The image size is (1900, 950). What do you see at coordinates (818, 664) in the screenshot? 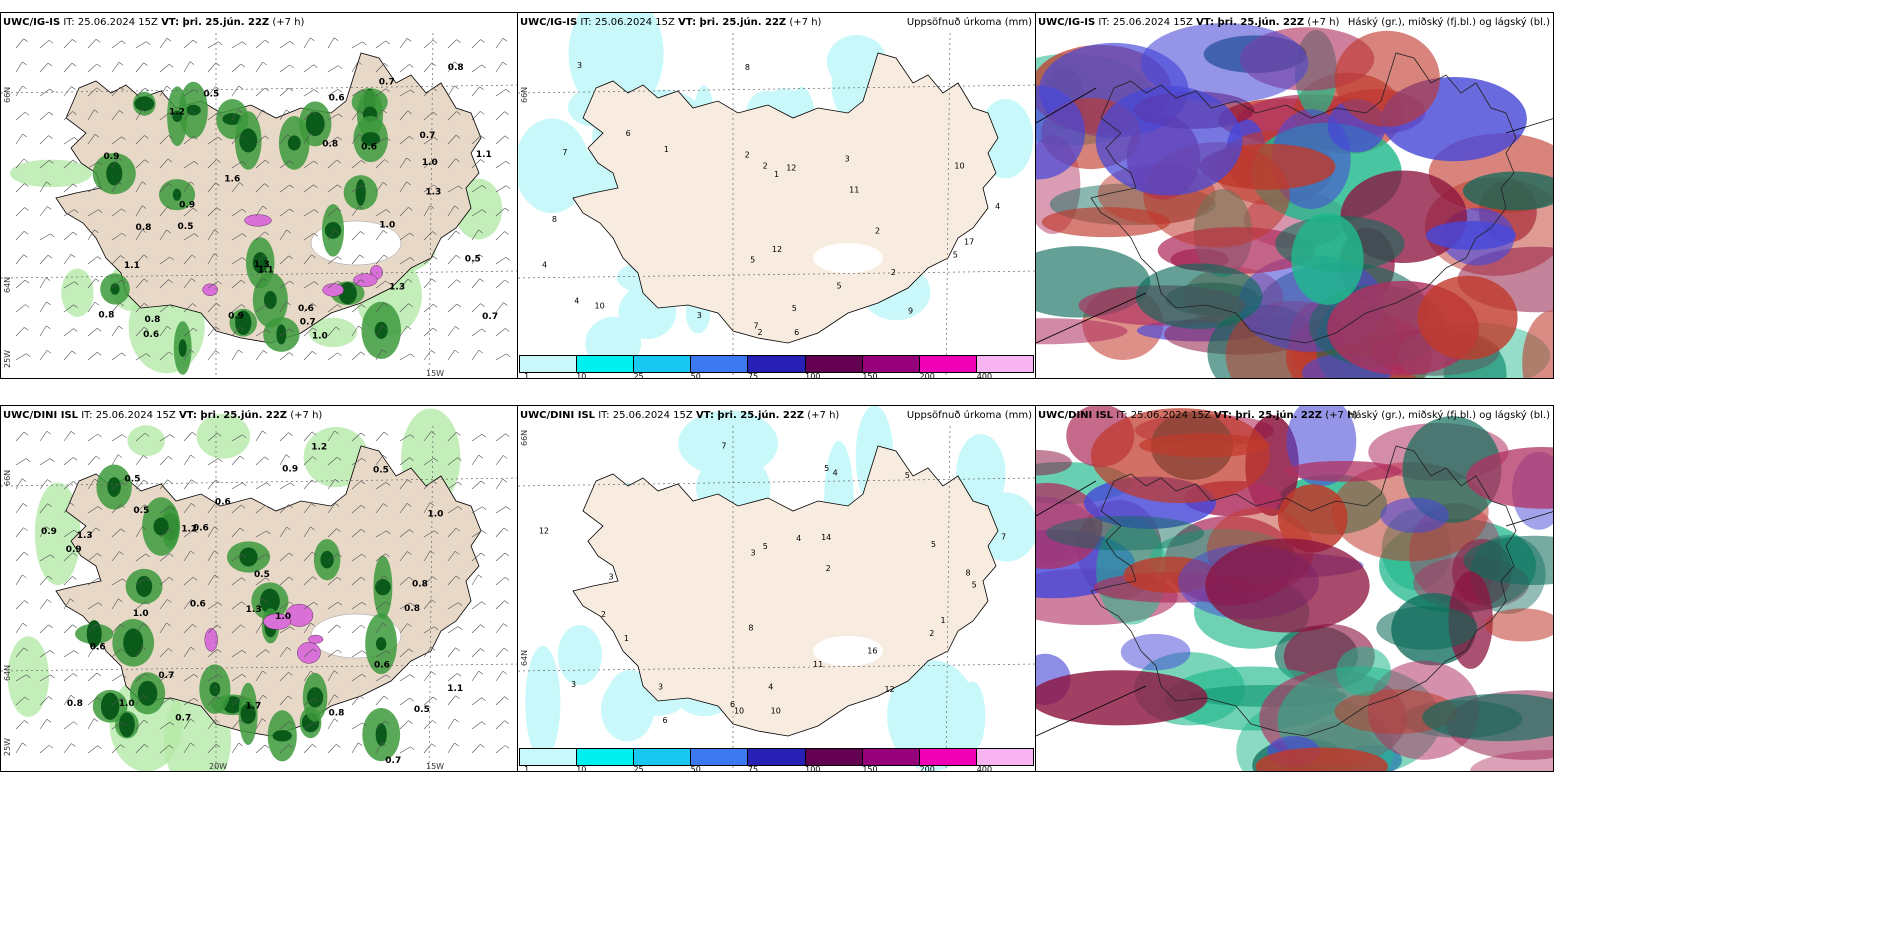
I see `precip-value: 11` at bounding box center [818, 664].